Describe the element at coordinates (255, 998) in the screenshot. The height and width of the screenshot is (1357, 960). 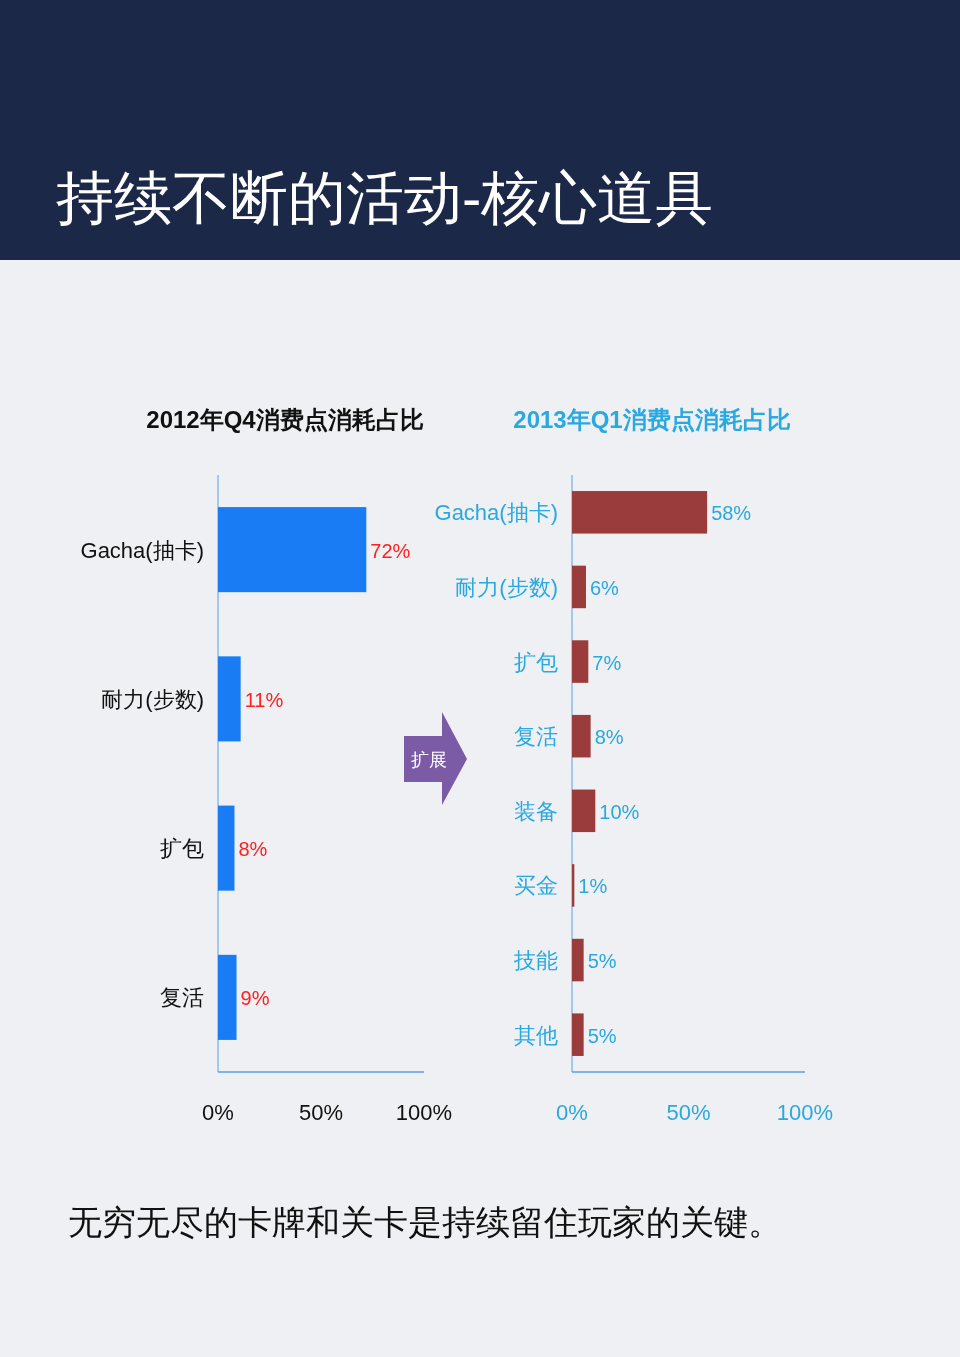
I see `data-label: 9%` at that location.